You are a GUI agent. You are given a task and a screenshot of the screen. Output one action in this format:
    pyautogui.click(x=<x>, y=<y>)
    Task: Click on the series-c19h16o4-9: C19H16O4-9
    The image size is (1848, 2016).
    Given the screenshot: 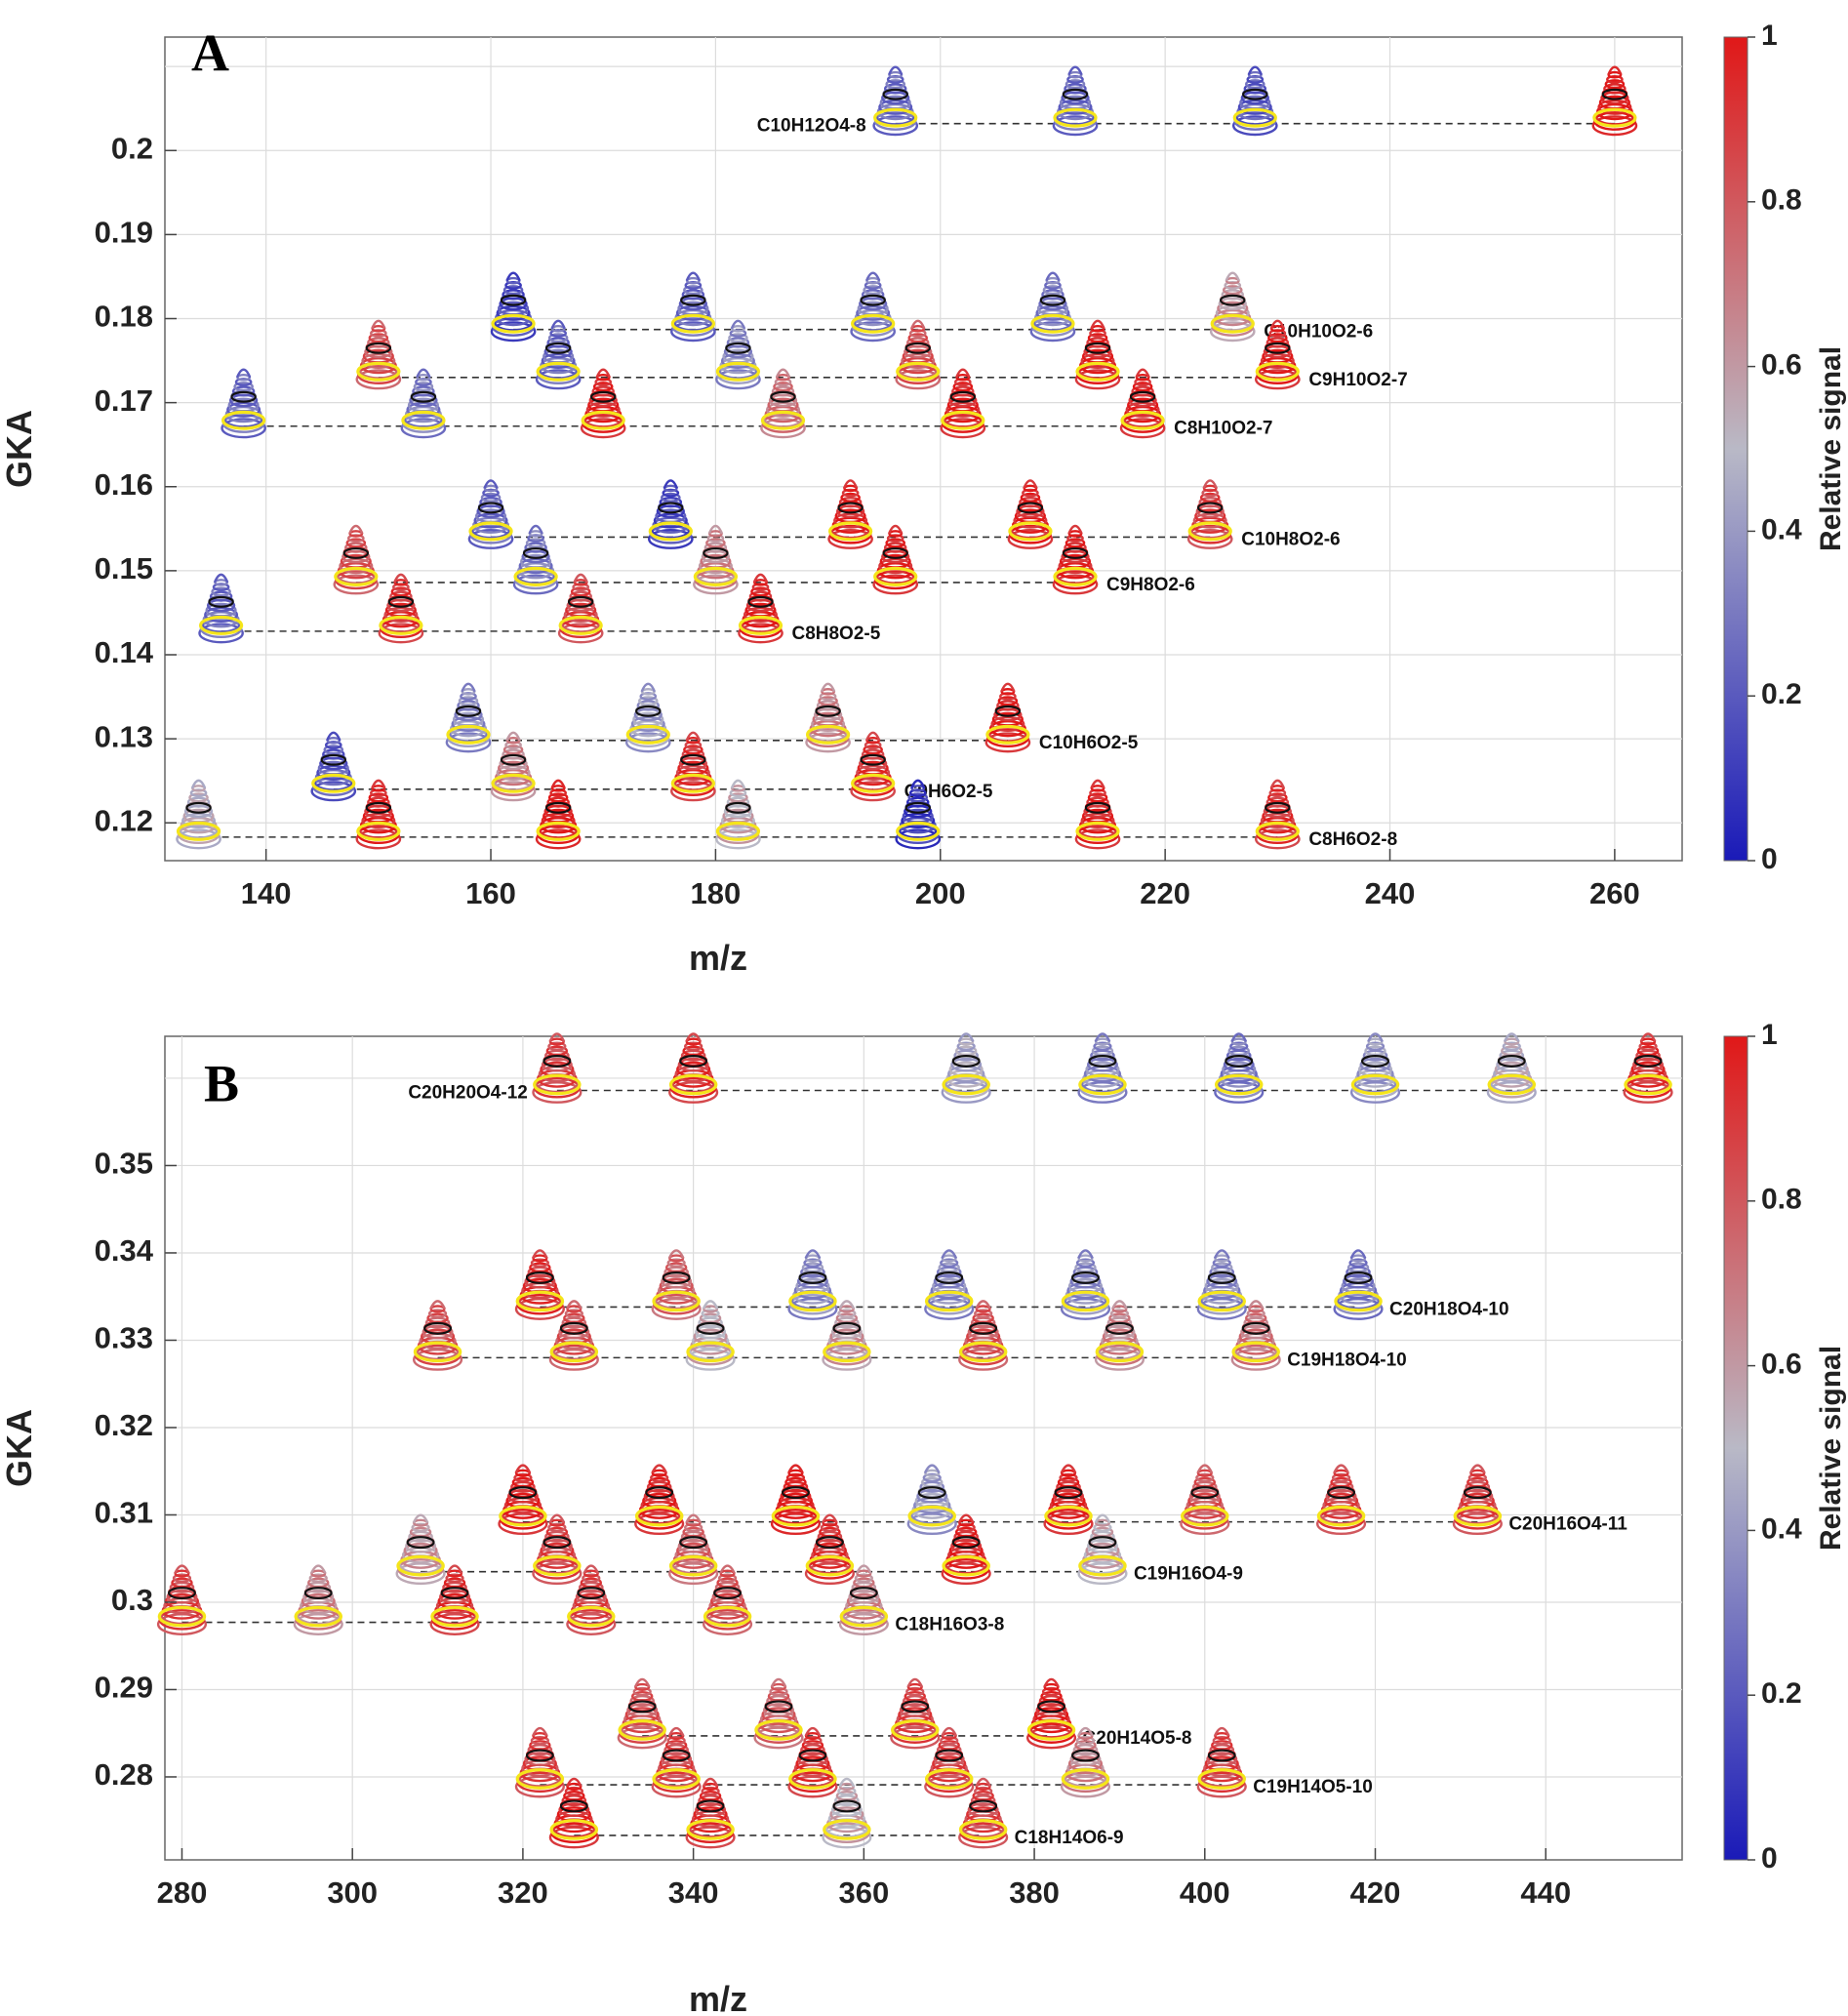 What is the action you would take?
    pyautogui.click(x=819, y=1549)
    